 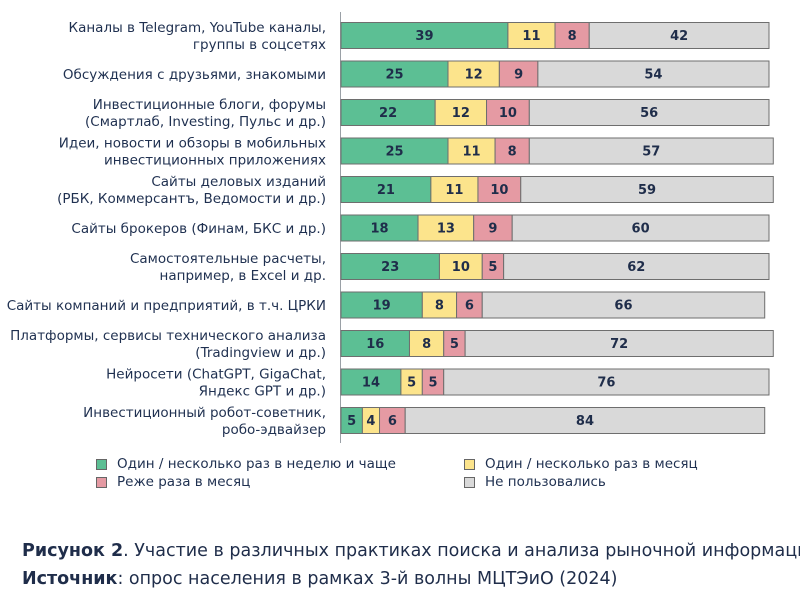 I want to click on value-label-weekly-9: 14, so click(x=371, y=383).